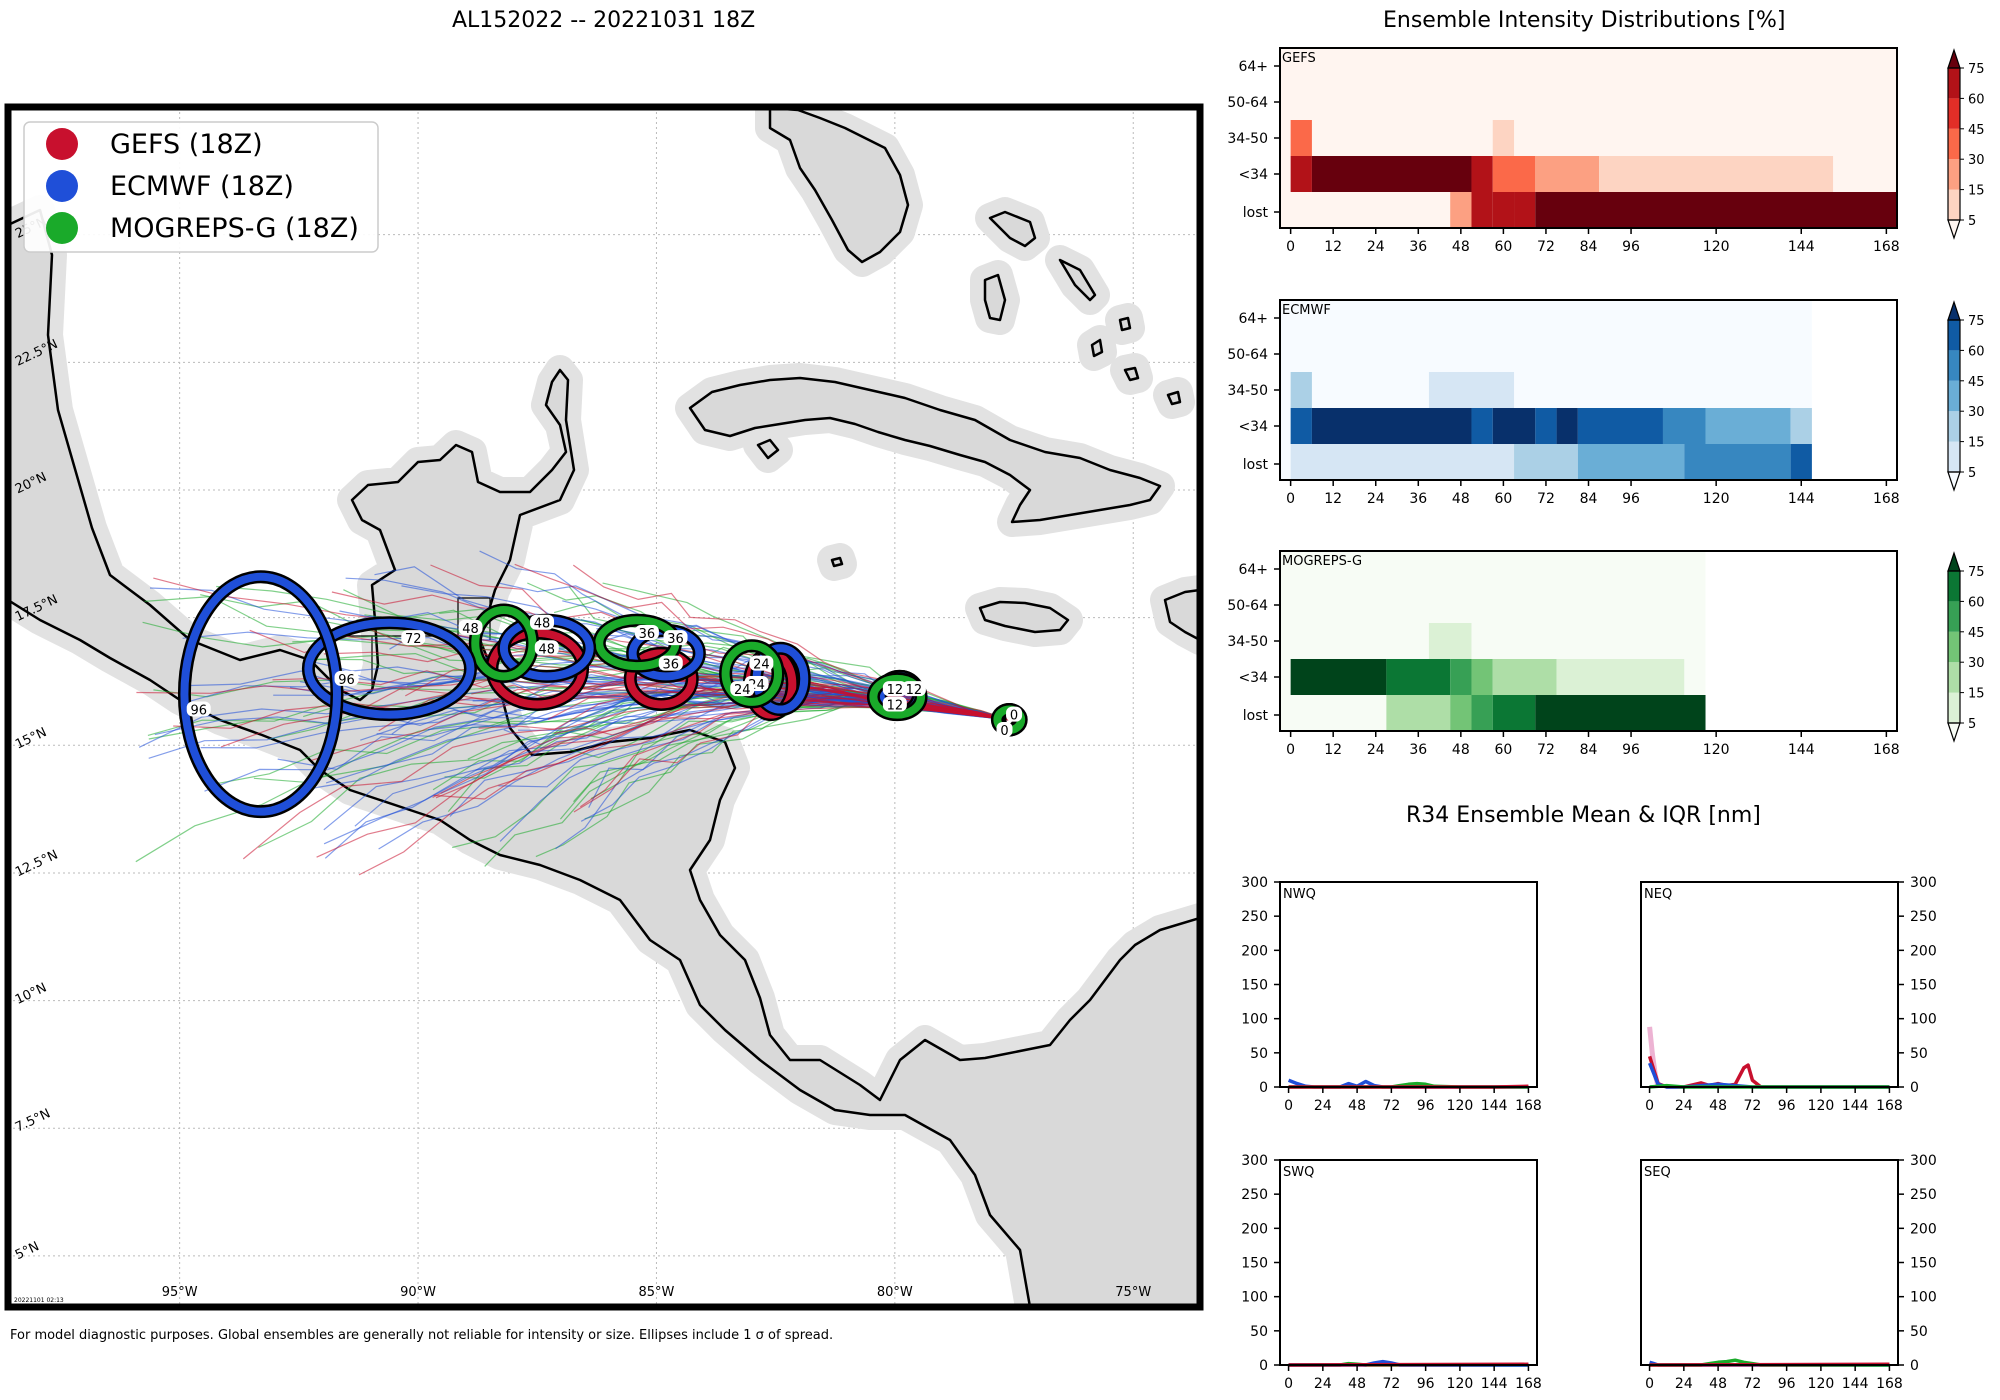 The image size is (2000, 1400). I want to click on y-tick-label: lost, so click(1256, 213).